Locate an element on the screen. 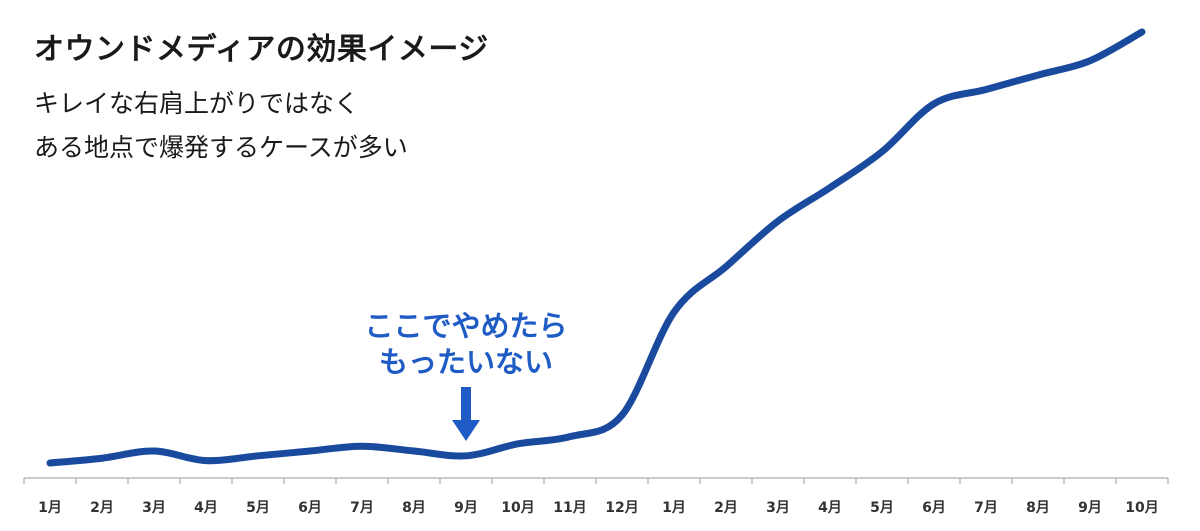  x-axis-ticks is located at coordinates (596, 481).